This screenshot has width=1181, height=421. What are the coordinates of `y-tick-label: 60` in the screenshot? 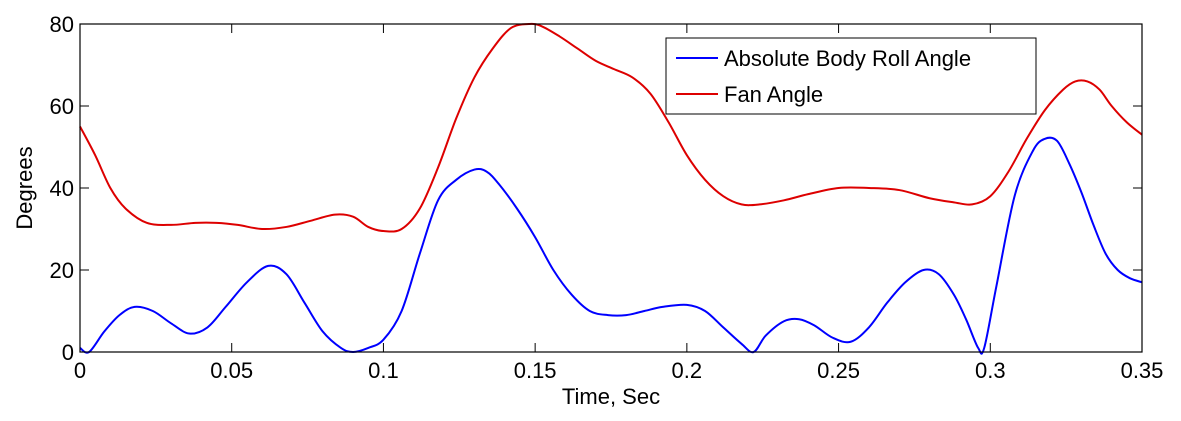 It's located at (62, 106).